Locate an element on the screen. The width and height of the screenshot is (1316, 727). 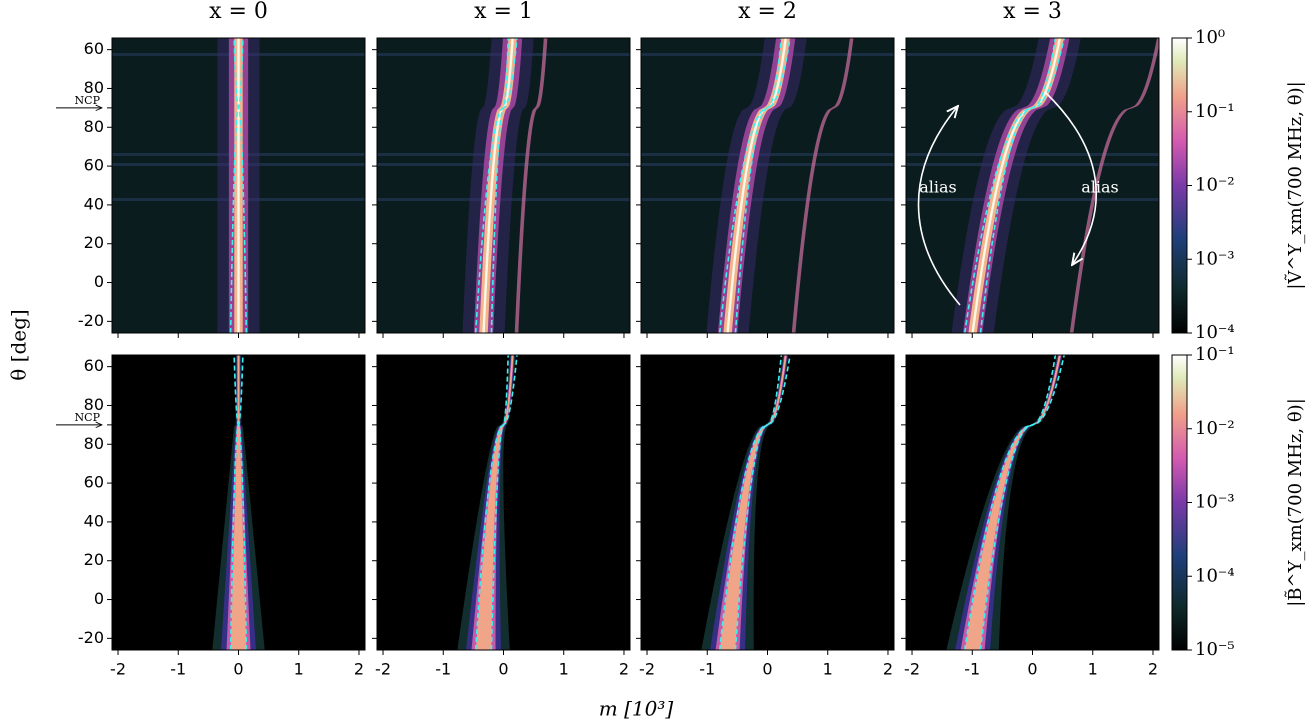
colorbar-label: |Ṽ^Y_xm(700 MHz, θ)| is located at coordinates (1295, 185).